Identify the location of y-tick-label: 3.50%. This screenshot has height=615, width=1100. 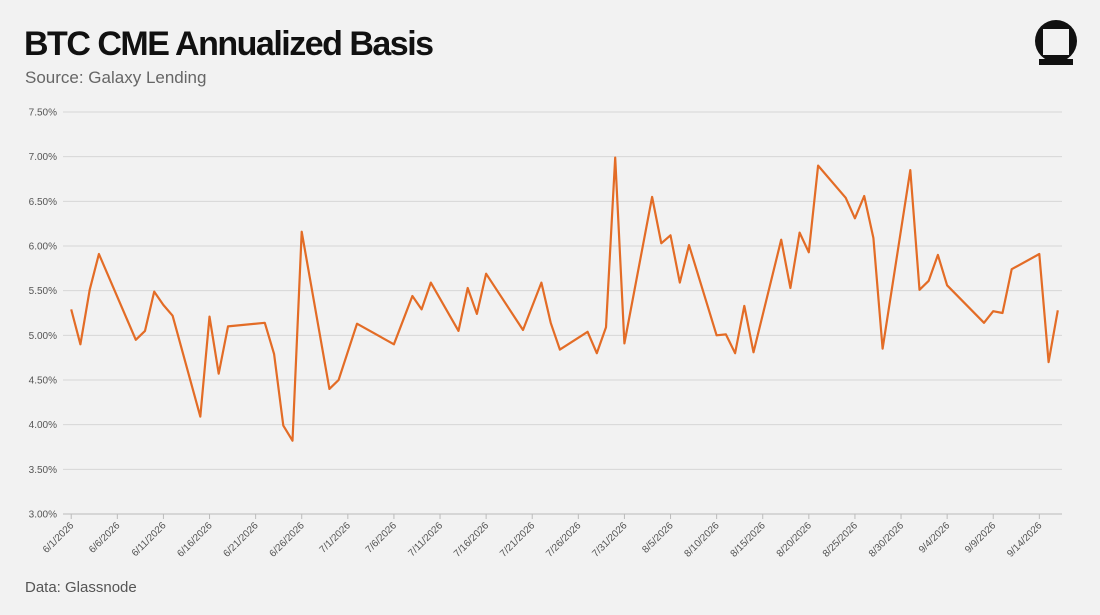
(43, 470).